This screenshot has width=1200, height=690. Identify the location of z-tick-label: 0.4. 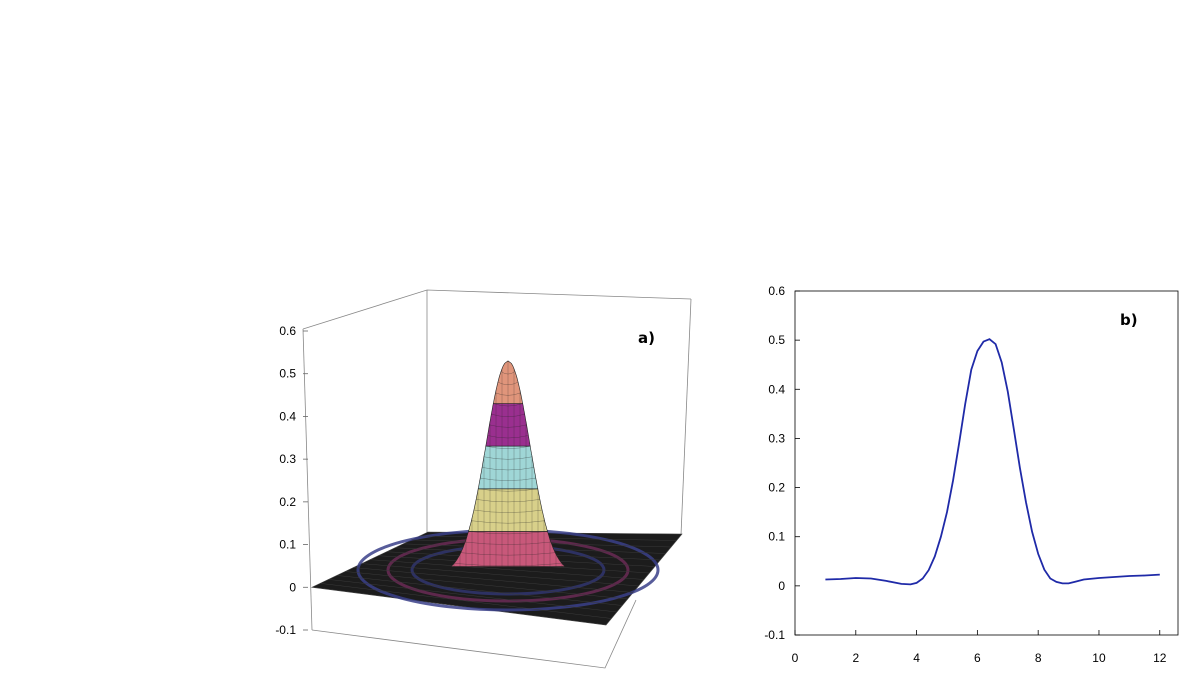
(287, 416).